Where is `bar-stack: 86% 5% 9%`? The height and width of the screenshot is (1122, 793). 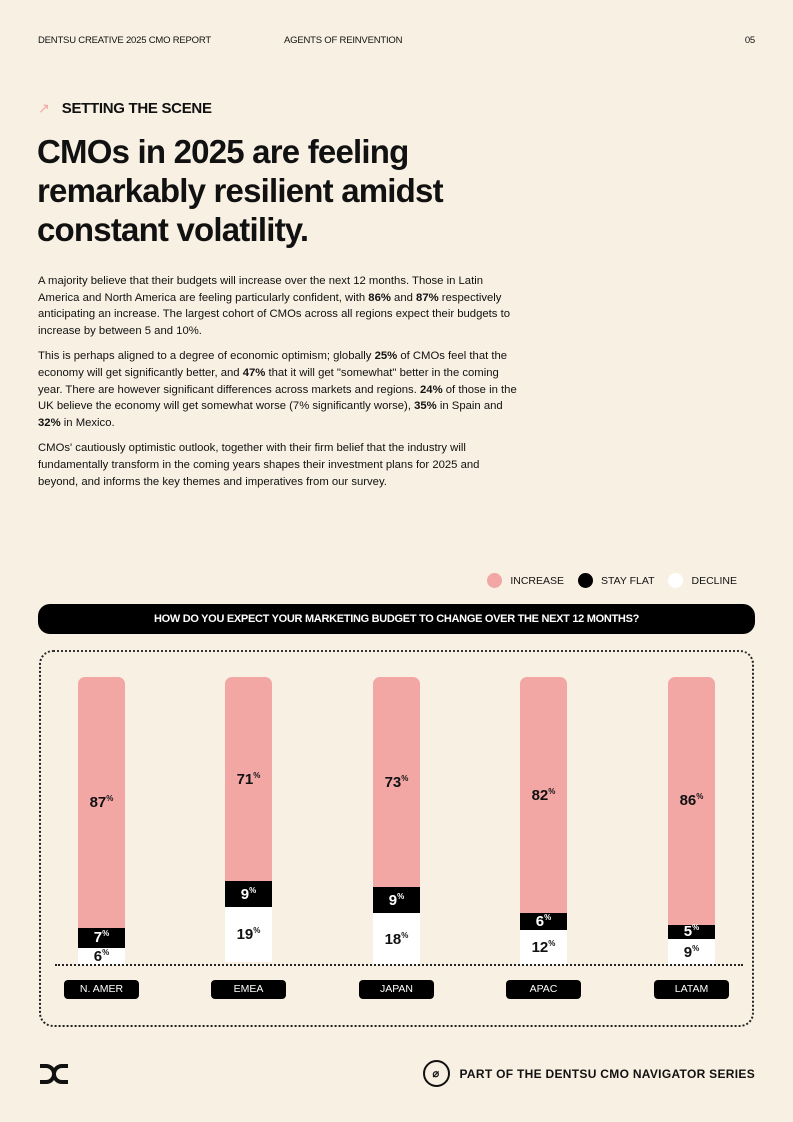 bar-stack: 86% 5% 9% is located at coordinates (691, 821).